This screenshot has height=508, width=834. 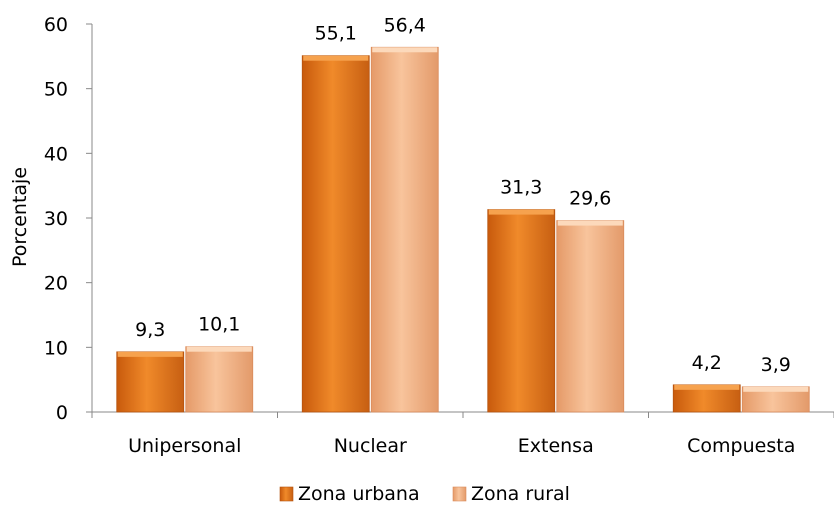 I want to click on y-tick-label: 50, so click(x=56, y=90).